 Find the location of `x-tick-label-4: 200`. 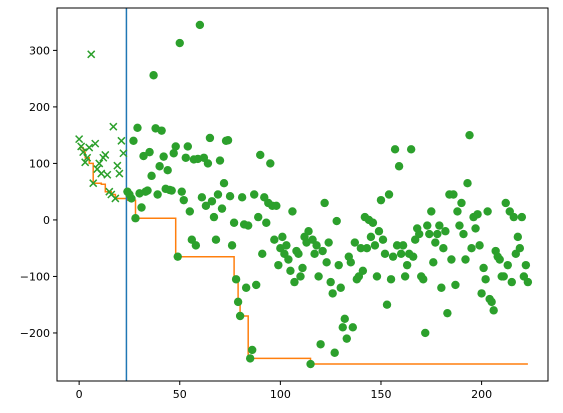

x-tick-label-4: 200 is located at coordinates (481, 394).